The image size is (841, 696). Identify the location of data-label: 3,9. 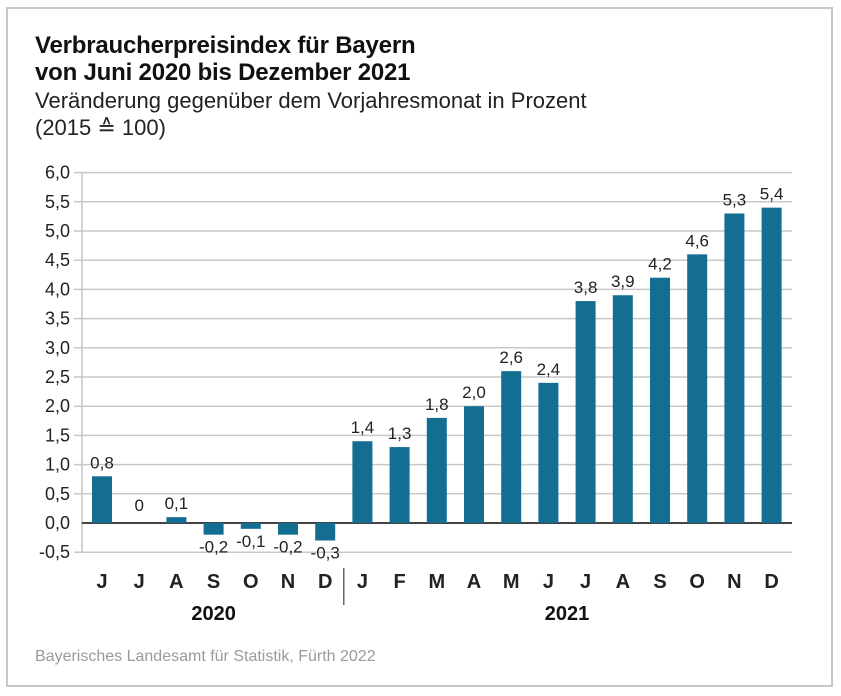
(623, 281).